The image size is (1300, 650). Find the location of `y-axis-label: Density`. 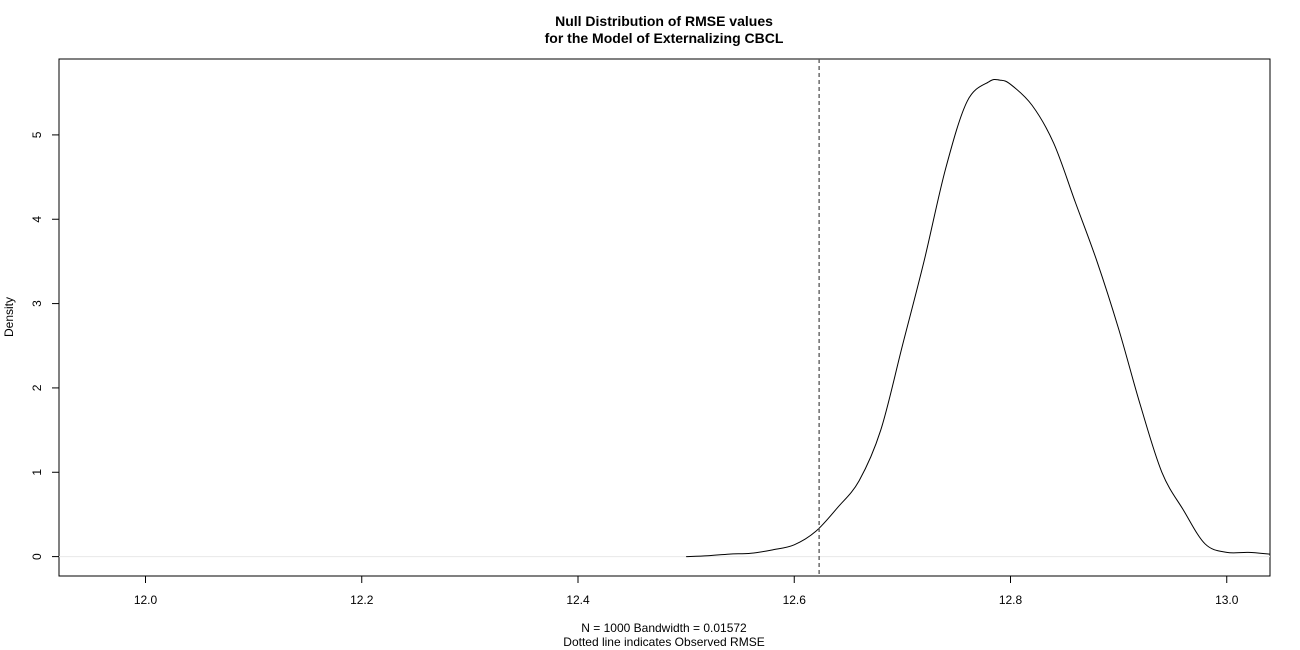

y-axis-label: Density is located at coordinates (9, 317).